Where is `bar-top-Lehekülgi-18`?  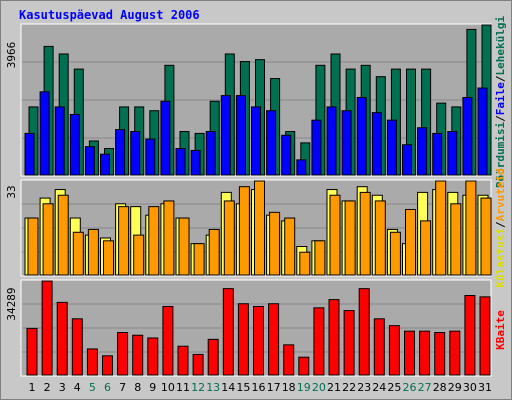
bar-top-Lehekülgi-18 is located at coordinates (286, 155).